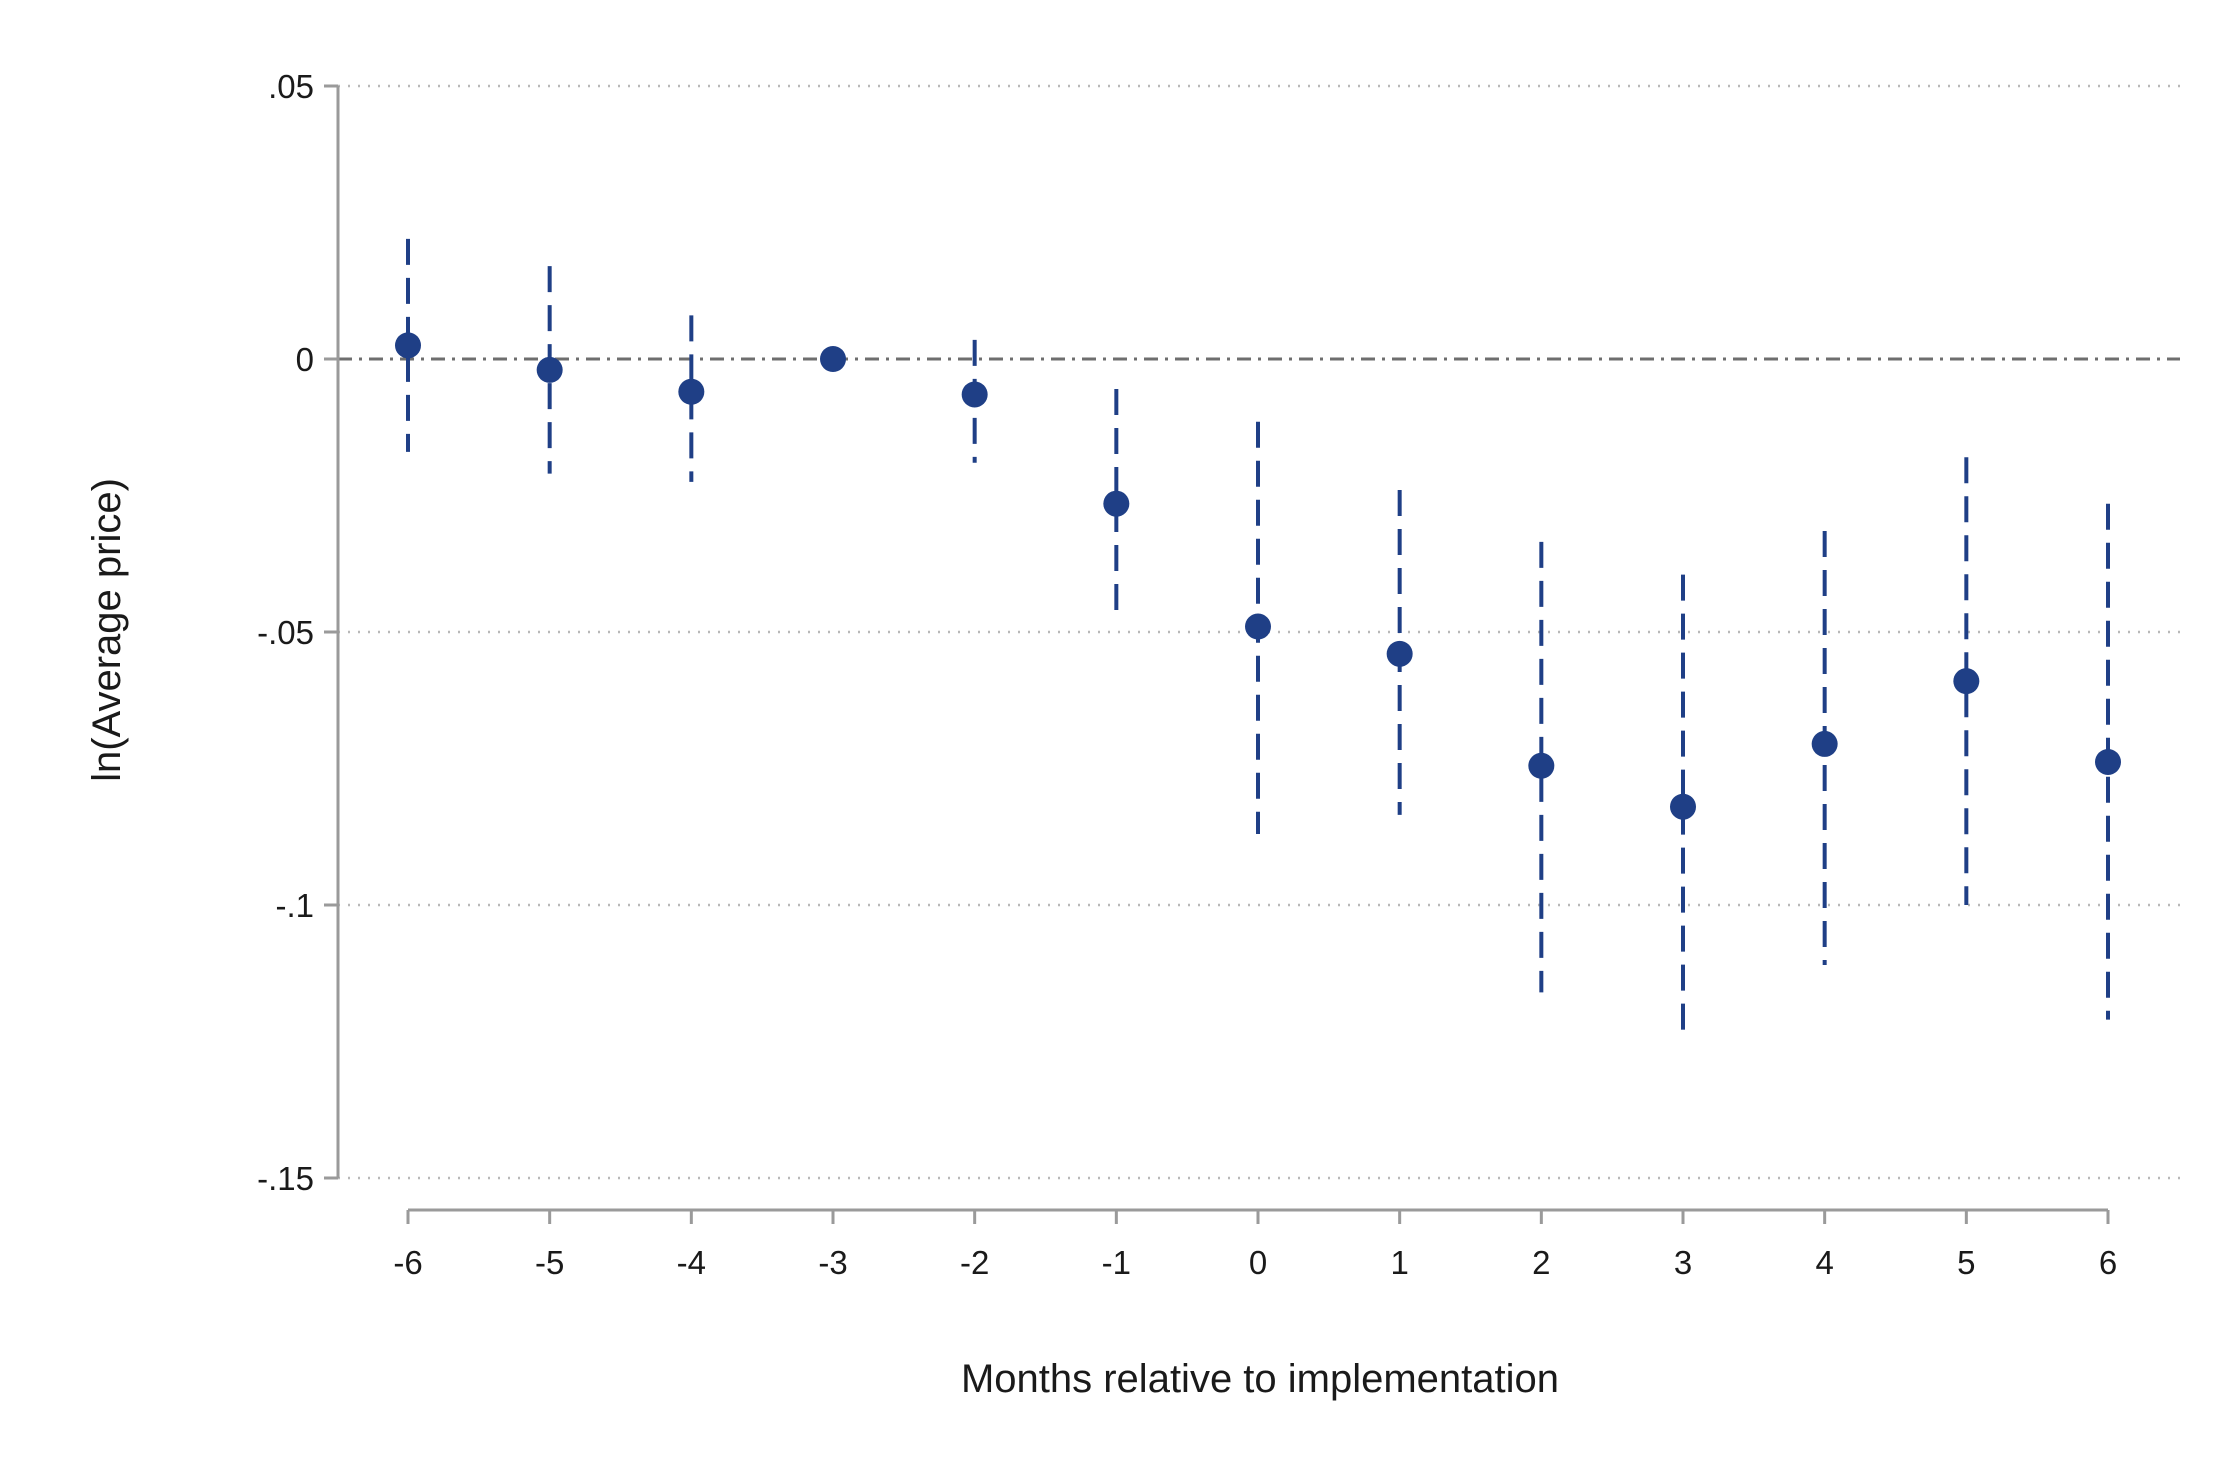 The width and height of the screenshot is (2218, 1483). What do you see at coordinates (107, 630) in the screenshot?
I see `y-axis-title: ln(Average price)` at bounding box center [107, 630].